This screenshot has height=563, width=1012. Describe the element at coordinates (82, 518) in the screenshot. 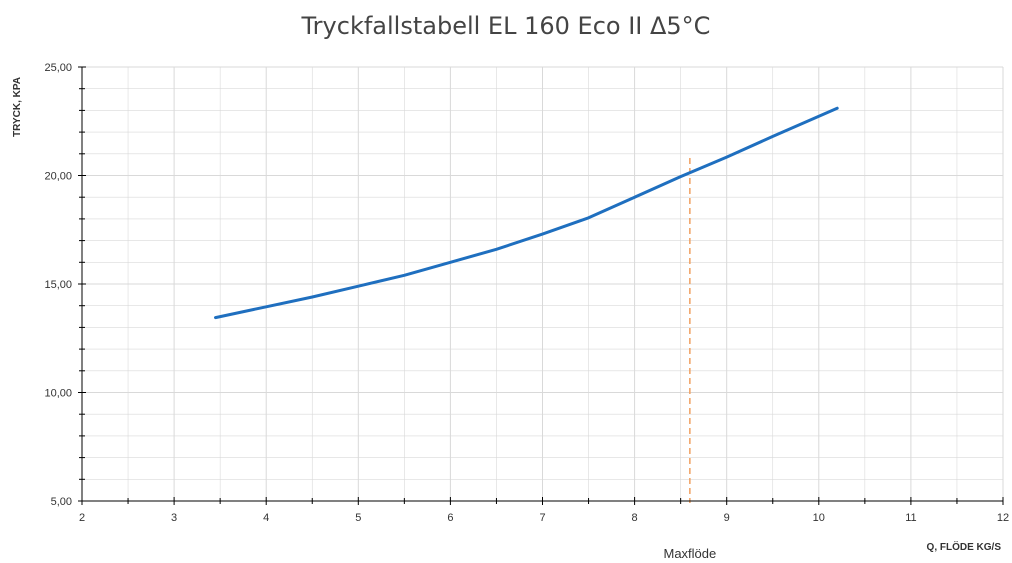

I see `x-tick-label: 2` at that location.